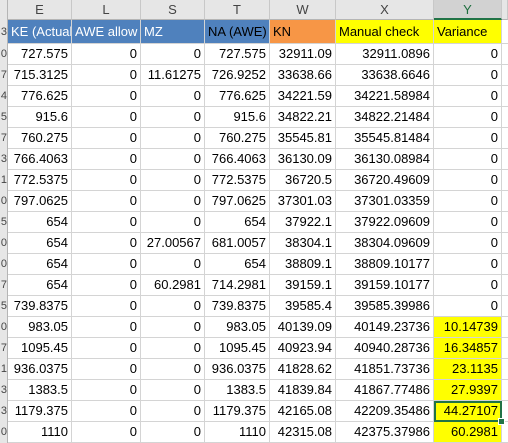  What do you see at coordinates (237, 306) in the screenshot?
I see `table-cell: 739.8375` at bounding box center [237, 306].